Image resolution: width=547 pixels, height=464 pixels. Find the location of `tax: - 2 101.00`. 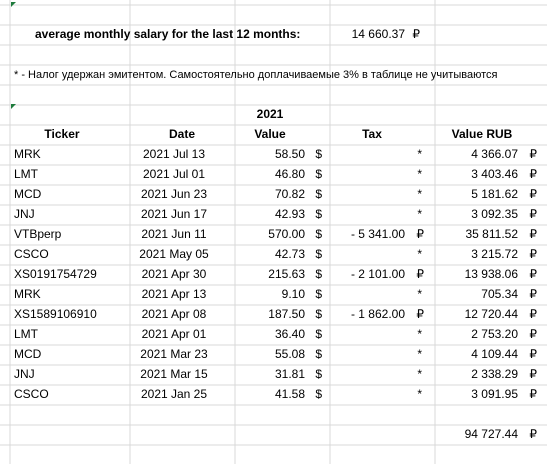

tax: - 2 101.00 is located at coordinates (378, 274).